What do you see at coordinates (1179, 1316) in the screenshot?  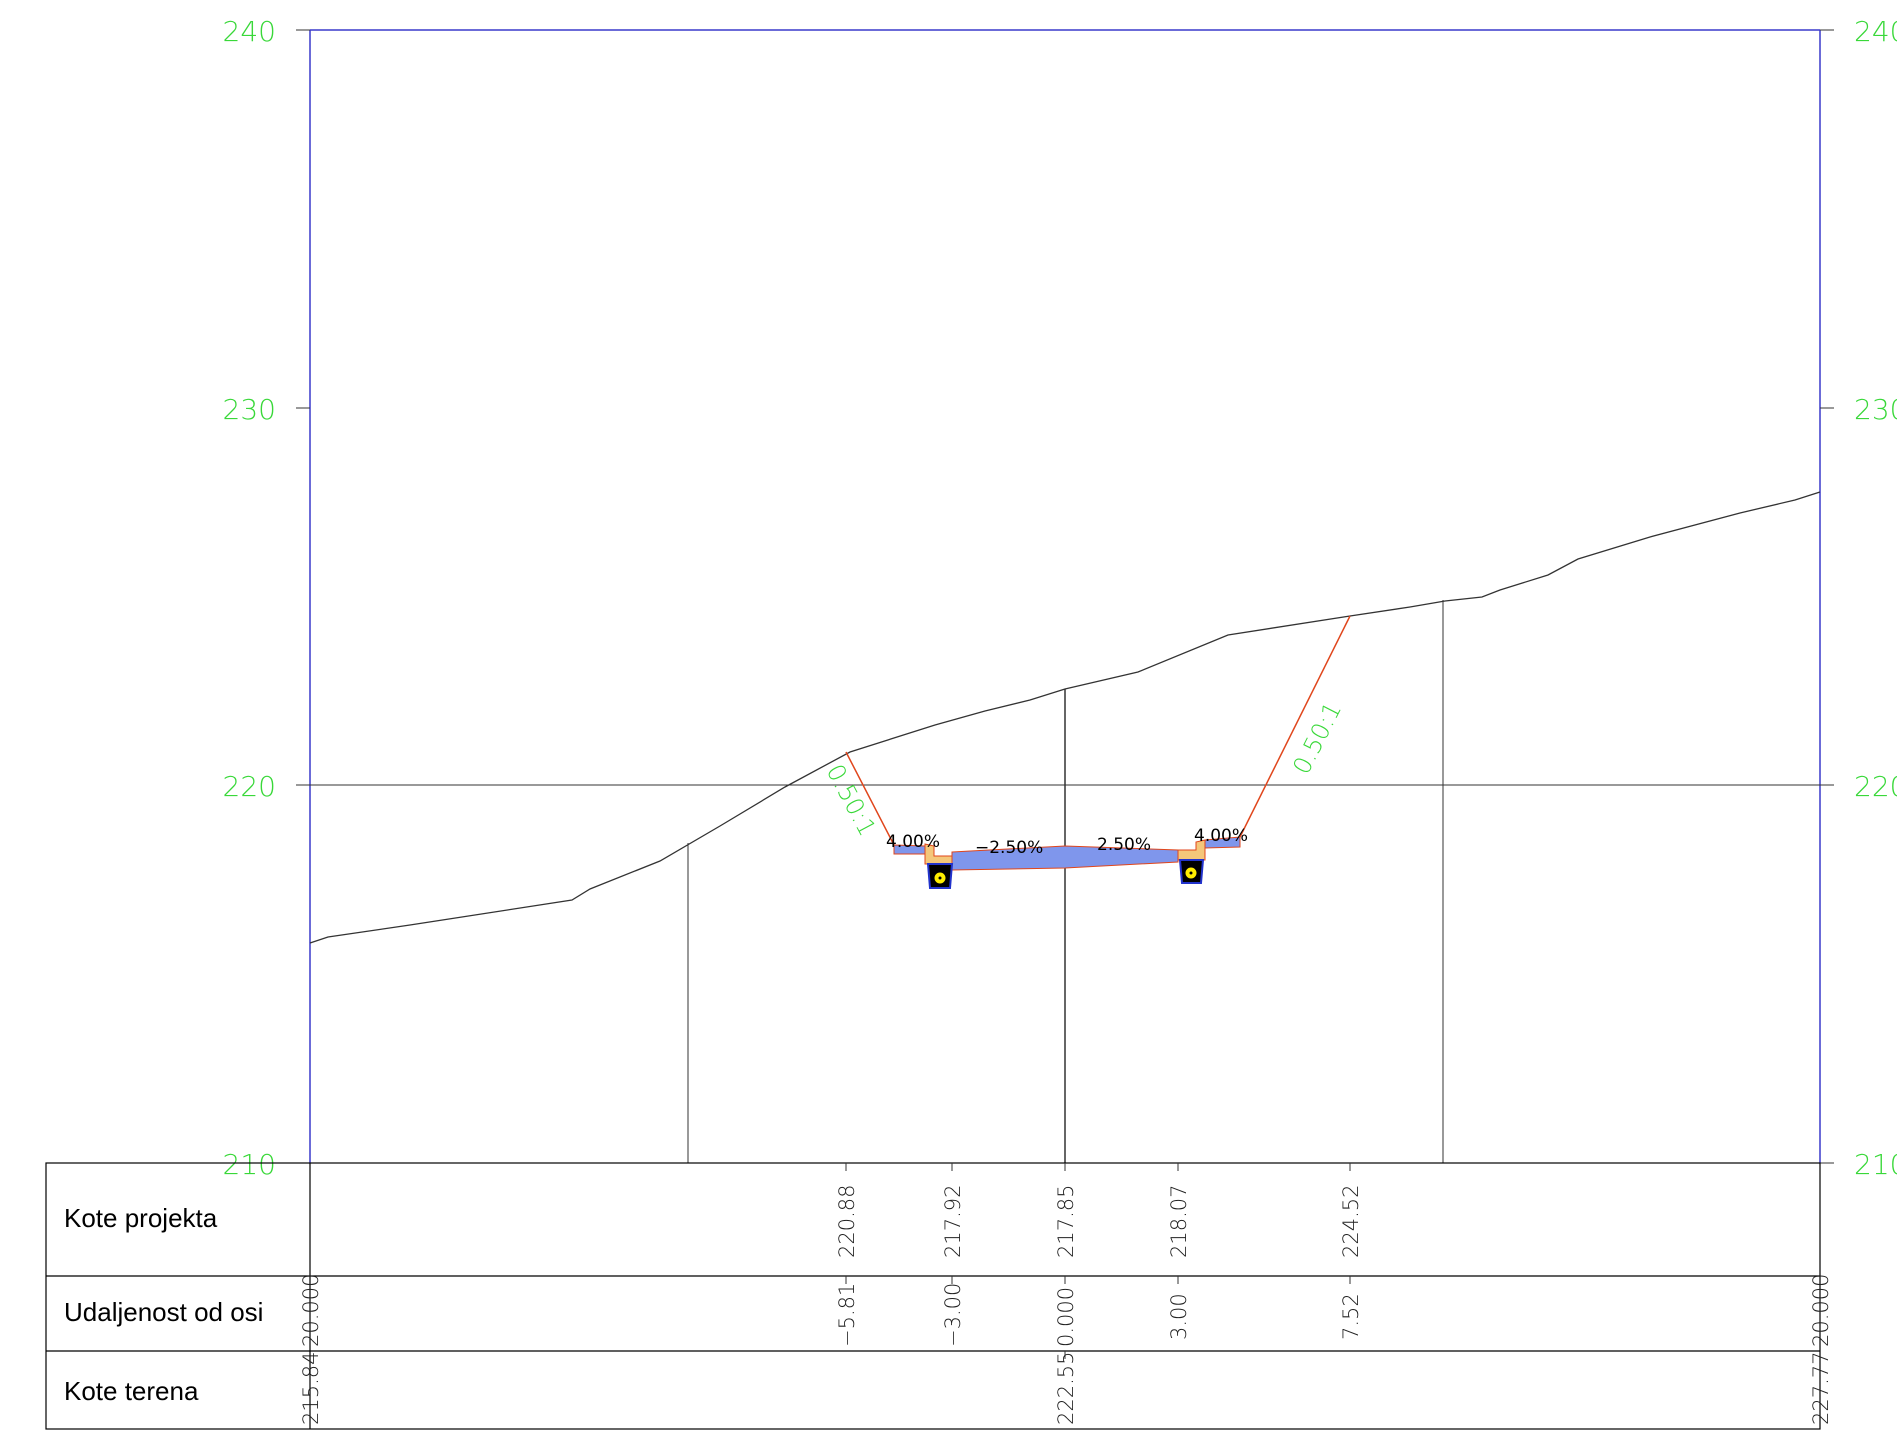 I see `udaljenost-value: 3.00` at bounding box center [1179, 1316].